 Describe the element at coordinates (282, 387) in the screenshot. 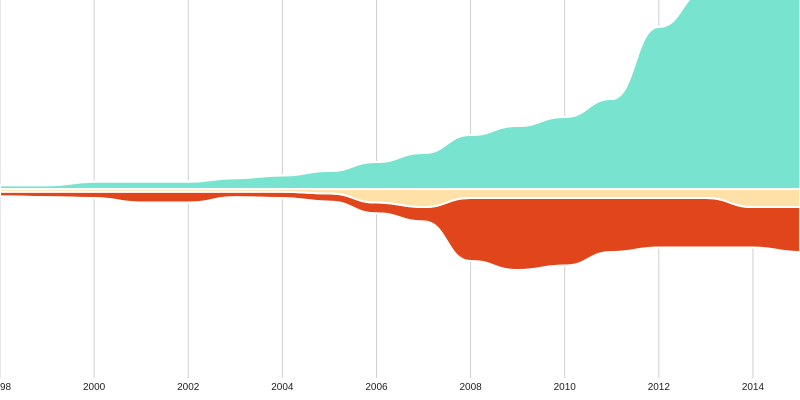

I see `x-tick-label: 2004` at that location.